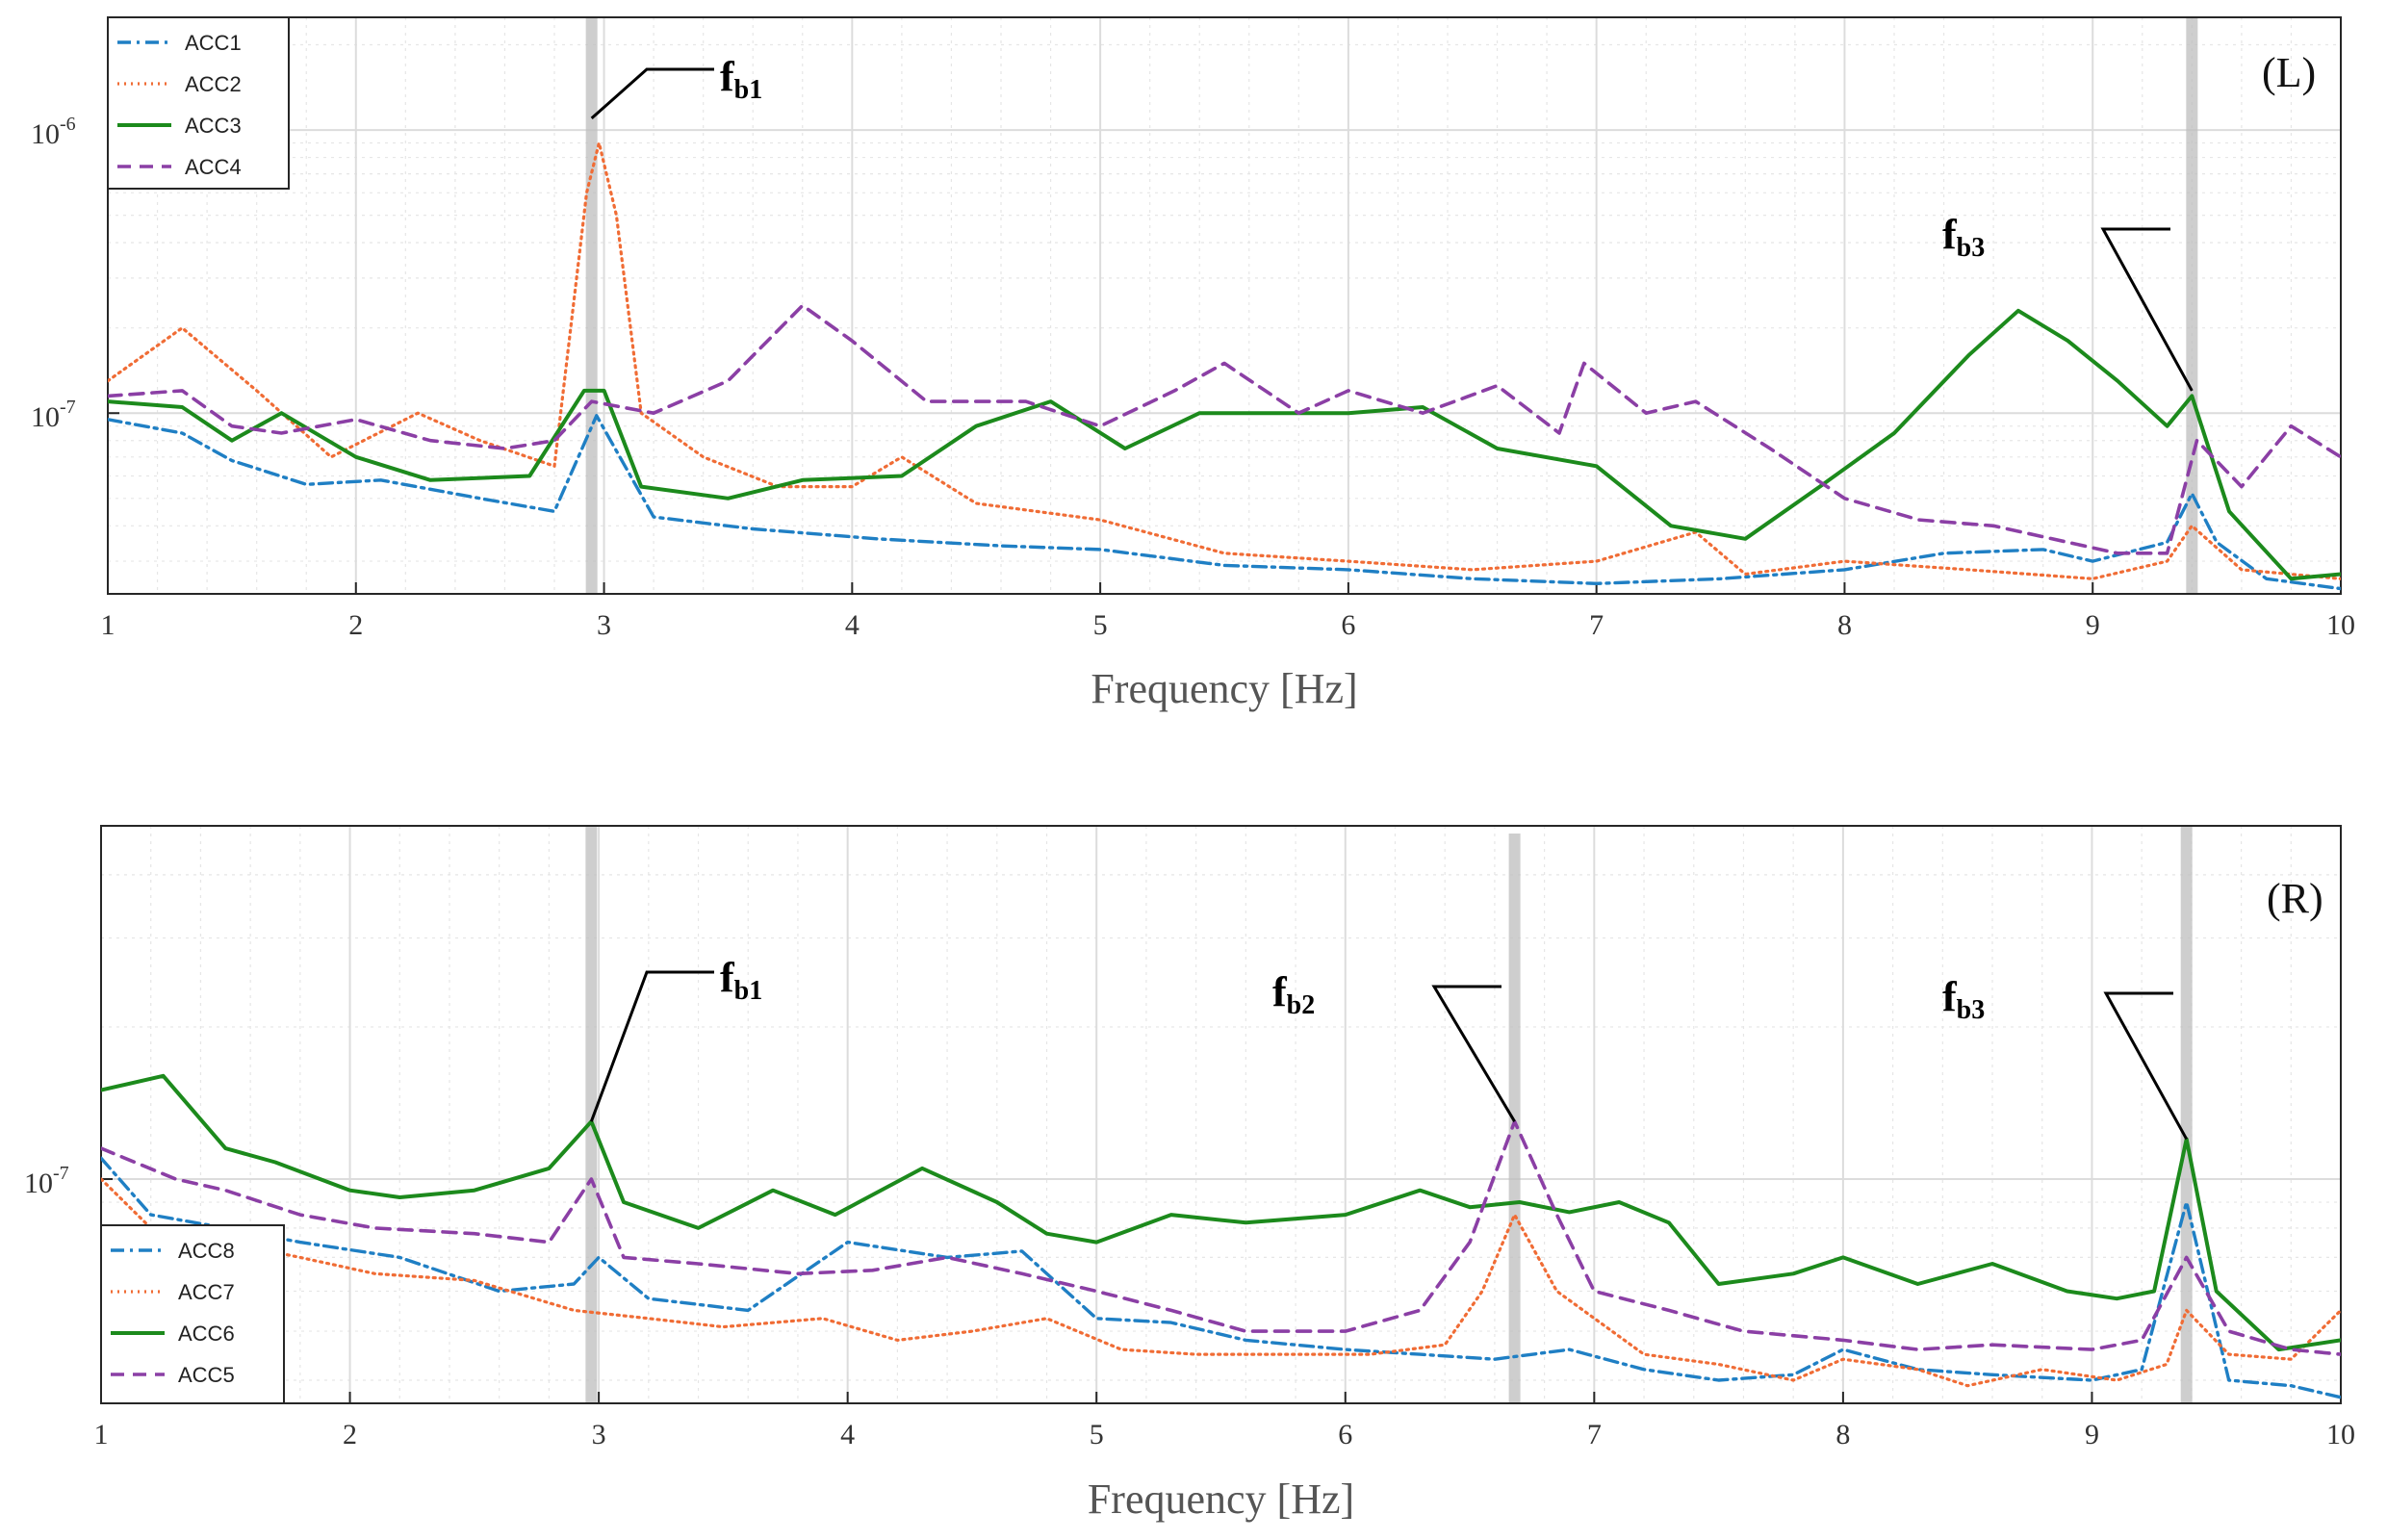 Image resolution: width=2387 pixels, height=1540 pixels. What do you see at coordinates (2295, 898) in the screenshot?
I see `panel-label: (R)` at bounding box center [2295, 898].